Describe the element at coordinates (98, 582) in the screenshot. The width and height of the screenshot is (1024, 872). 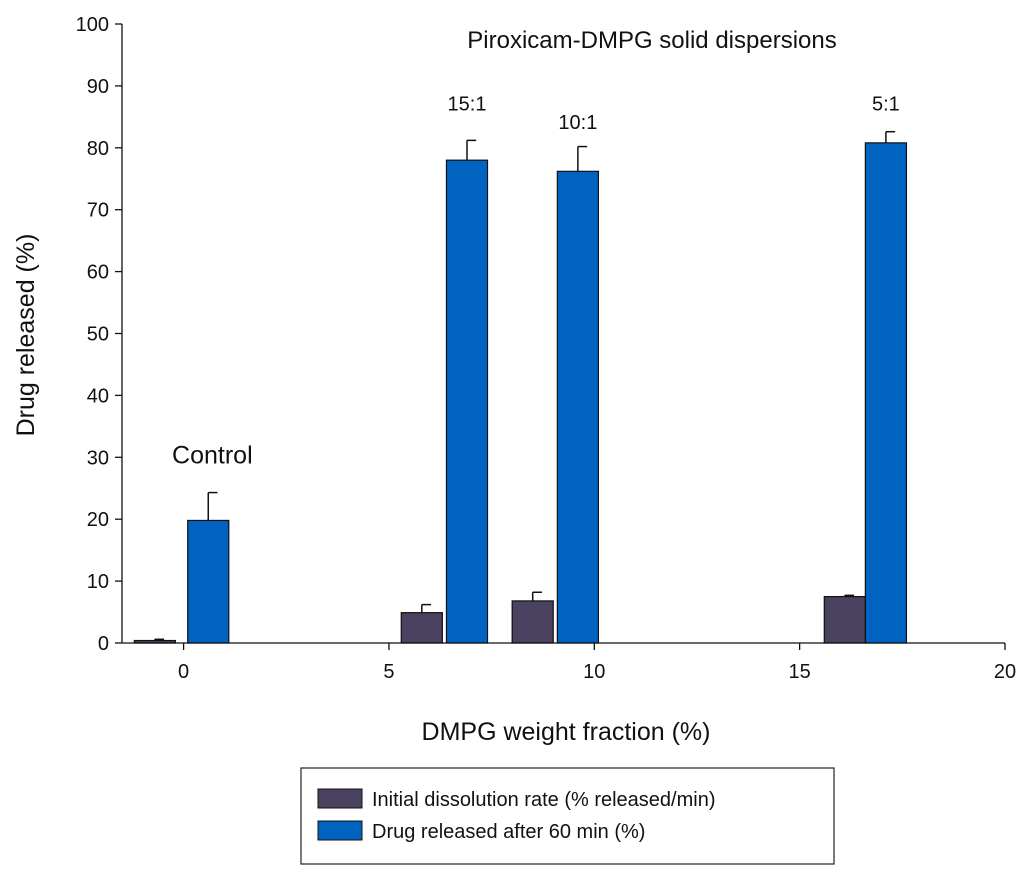
I see `y-tick-label-10: 10` at that location.